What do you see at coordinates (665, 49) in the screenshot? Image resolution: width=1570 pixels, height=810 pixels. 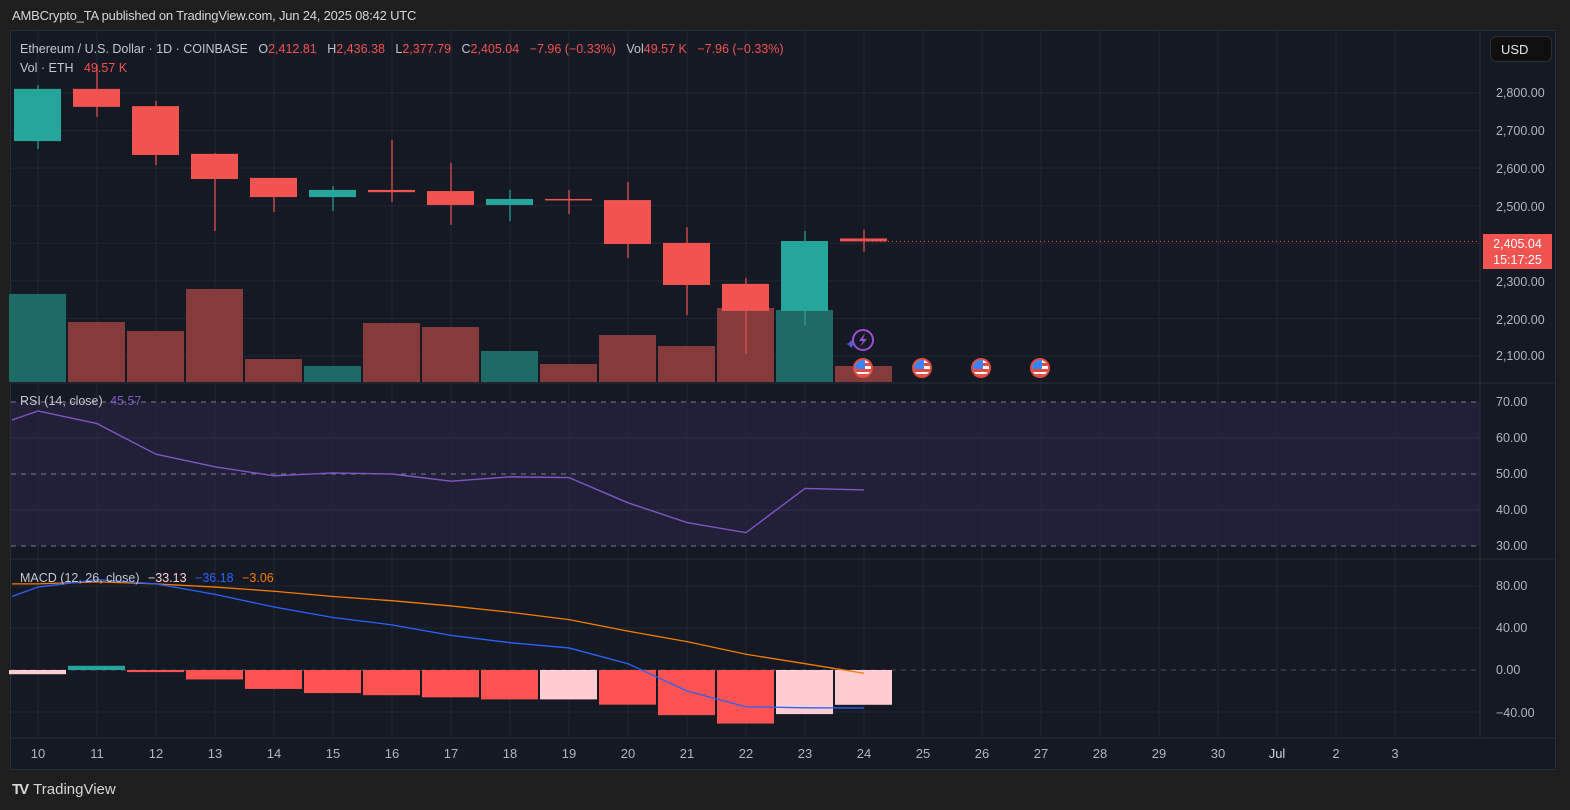 I see `vol-value: 49.57 K` at bounding box center [665, 49].